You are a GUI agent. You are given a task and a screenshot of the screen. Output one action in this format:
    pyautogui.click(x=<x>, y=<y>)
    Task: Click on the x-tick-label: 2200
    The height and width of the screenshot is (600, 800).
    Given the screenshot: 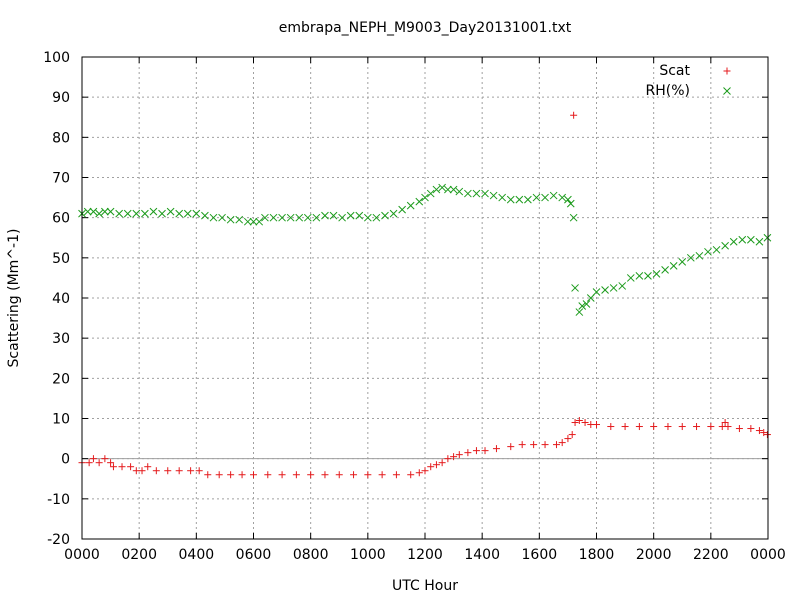 What is the action you would take?
    pyautogui.click(x=711, y=555)
    